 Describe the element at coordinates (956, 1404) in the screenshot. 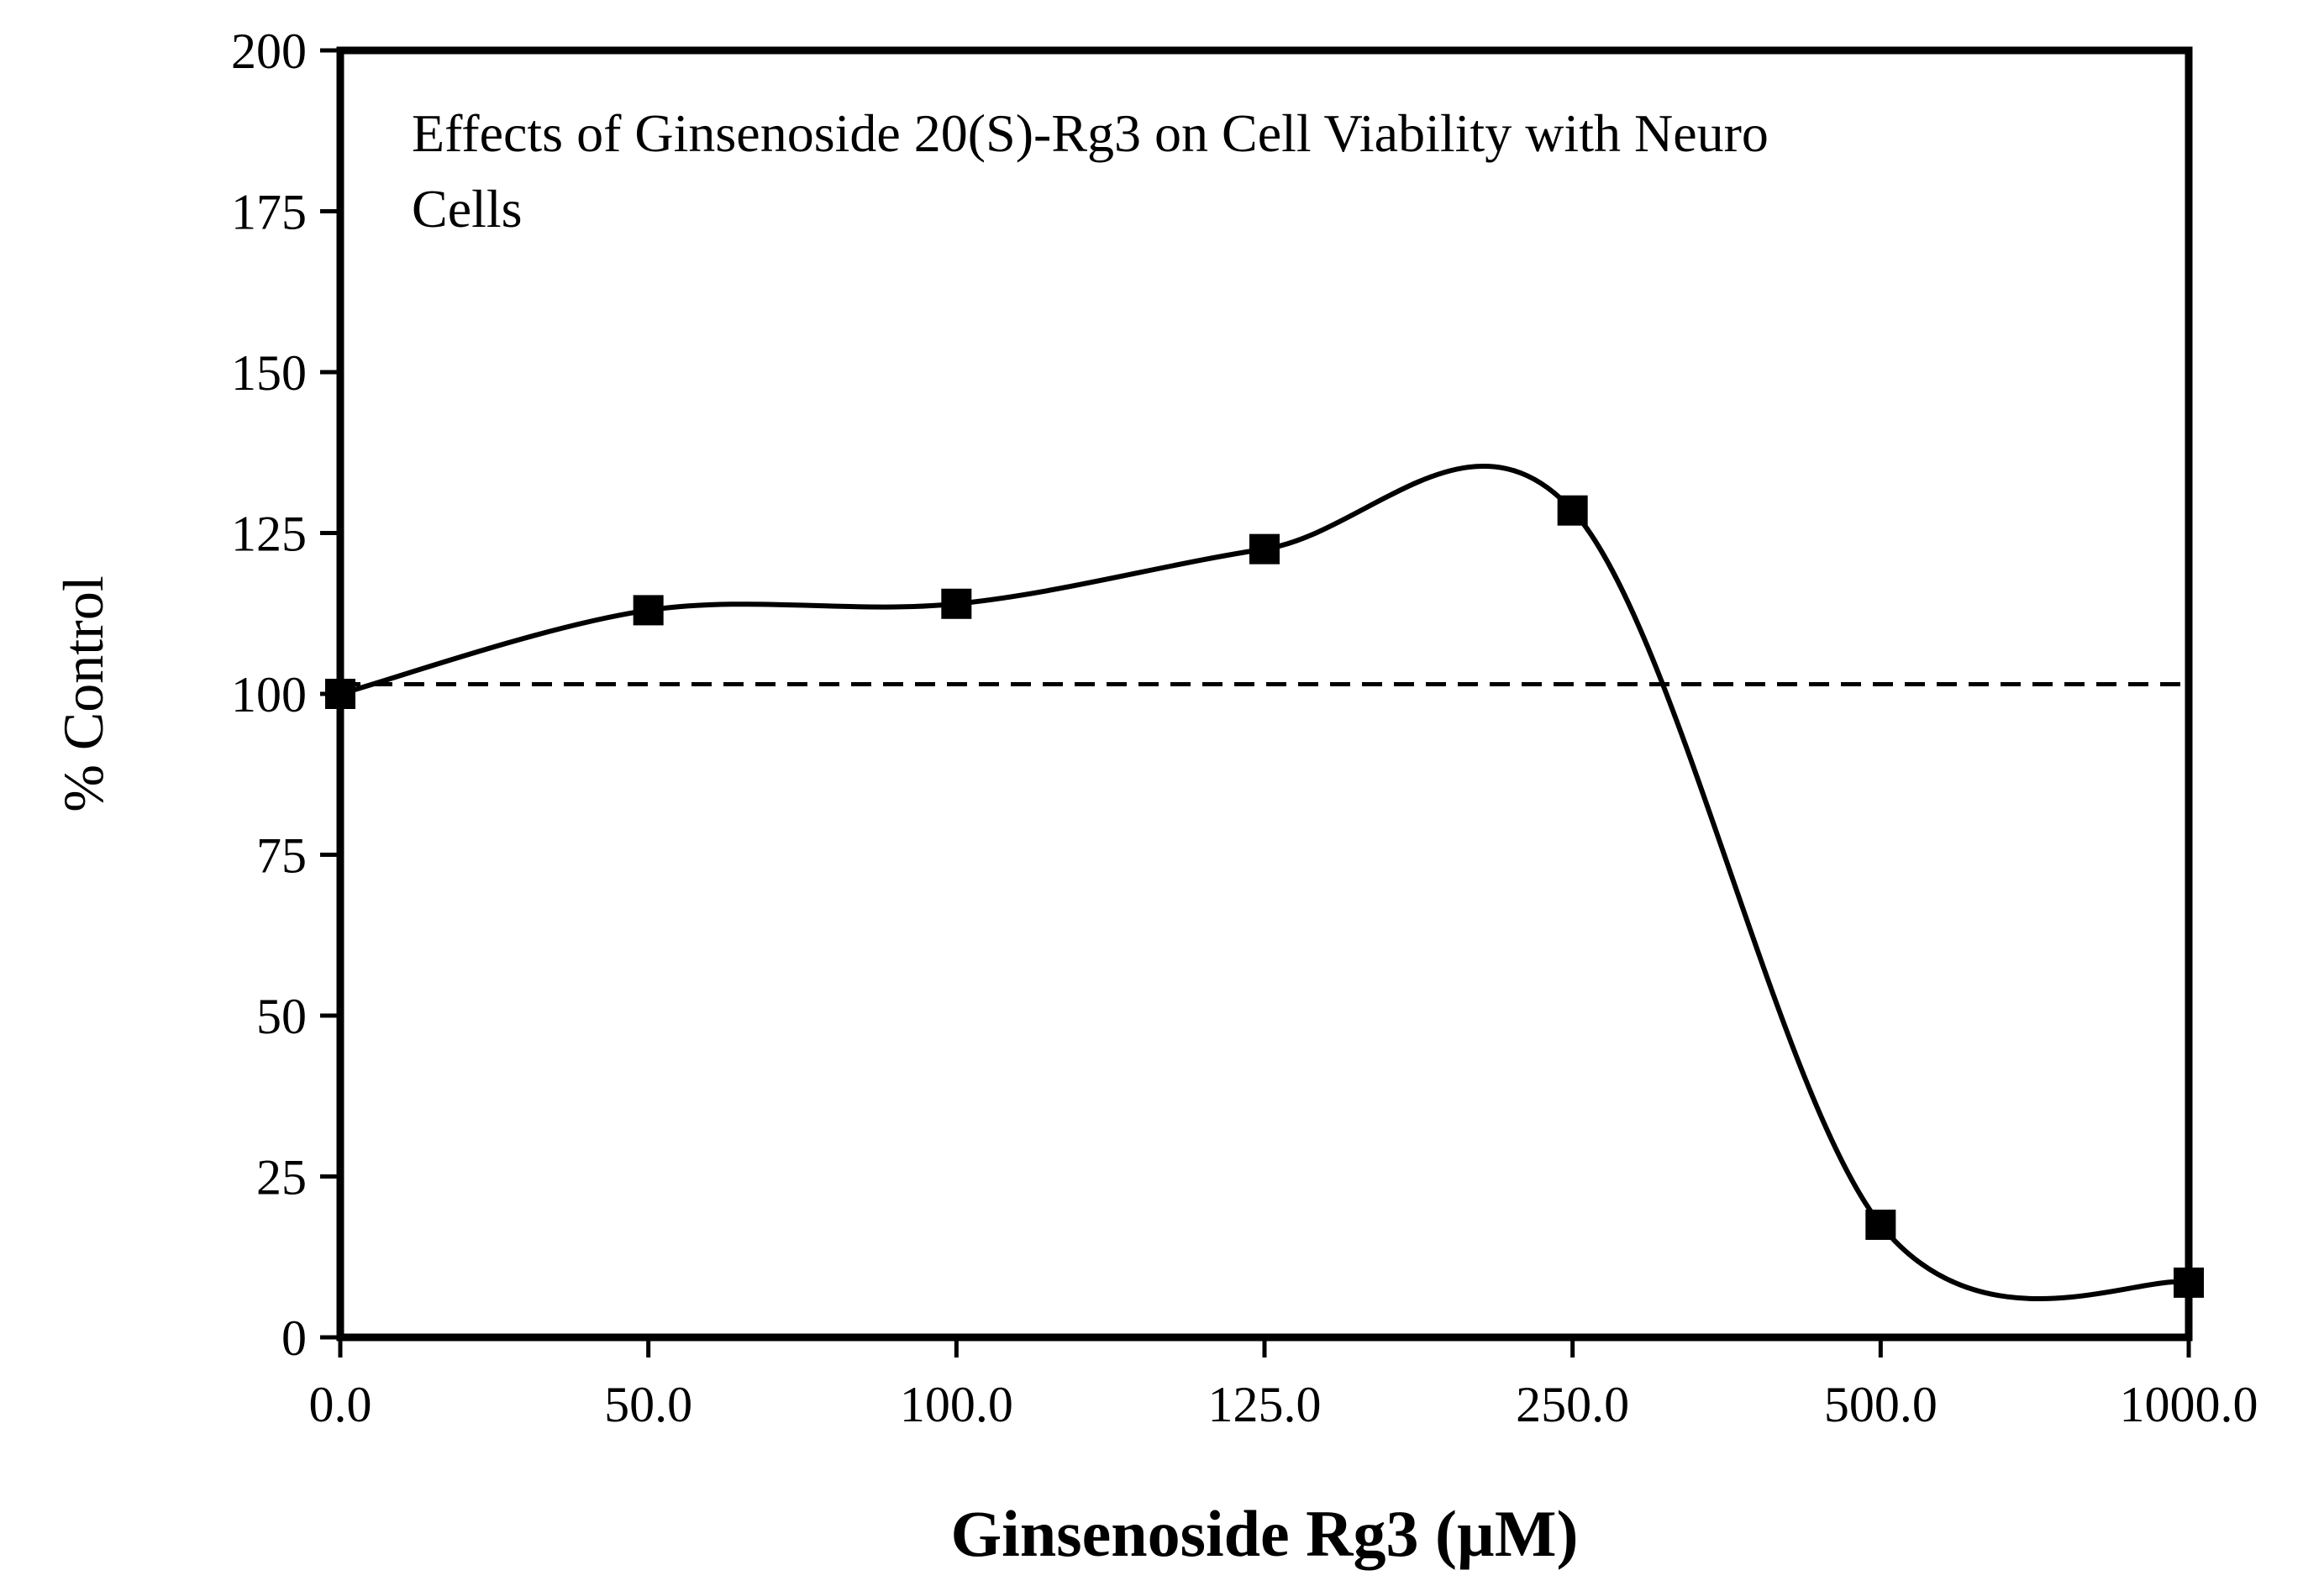

I see `x-tick-label: 100.0` at that location.